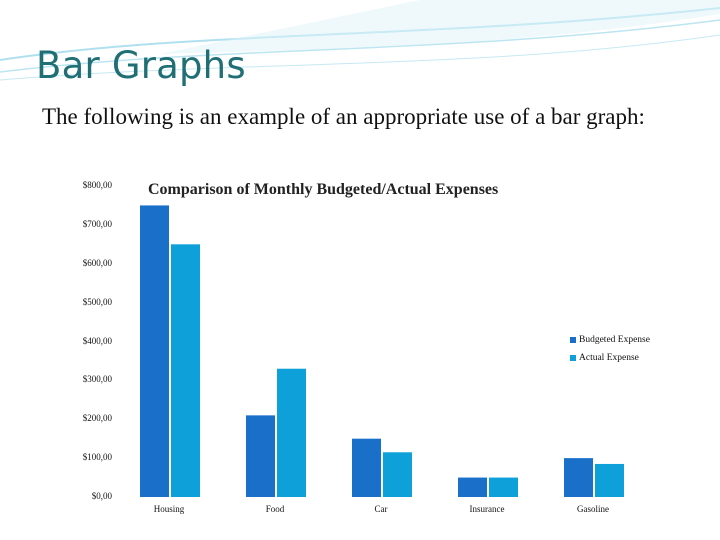 This screenshot has height=540, width=720. Describe the element at coordinates (275, 509) in the screenshot. I see `x-tick-label: Food` at that location.